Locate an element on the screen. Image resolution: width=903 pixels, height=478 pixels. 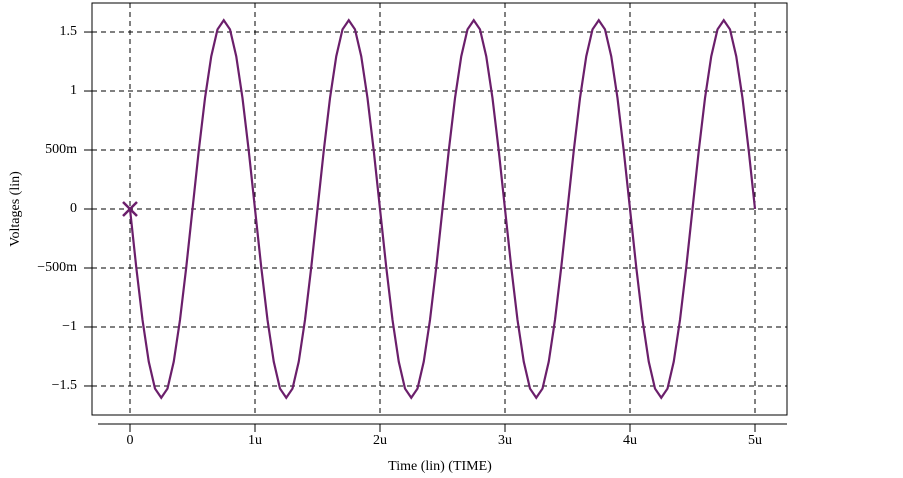
x-axis-label: Time (lin) (TIME) is located at coordinates (440, 466).